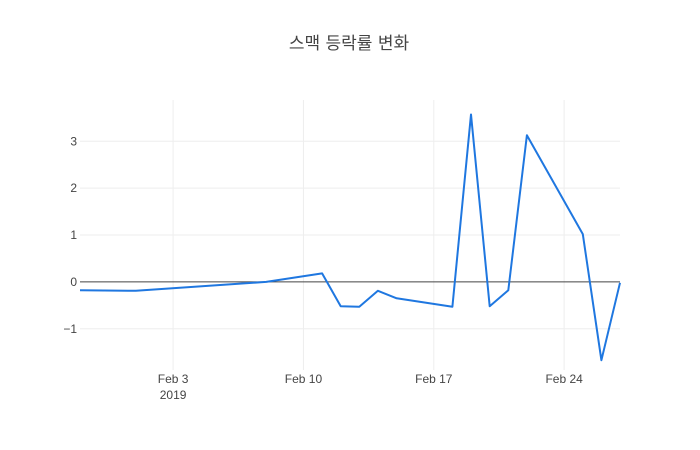 This screenshot has height=450, width=700. I want to click on x-tick-label: Feb 3, so click(173, 379).